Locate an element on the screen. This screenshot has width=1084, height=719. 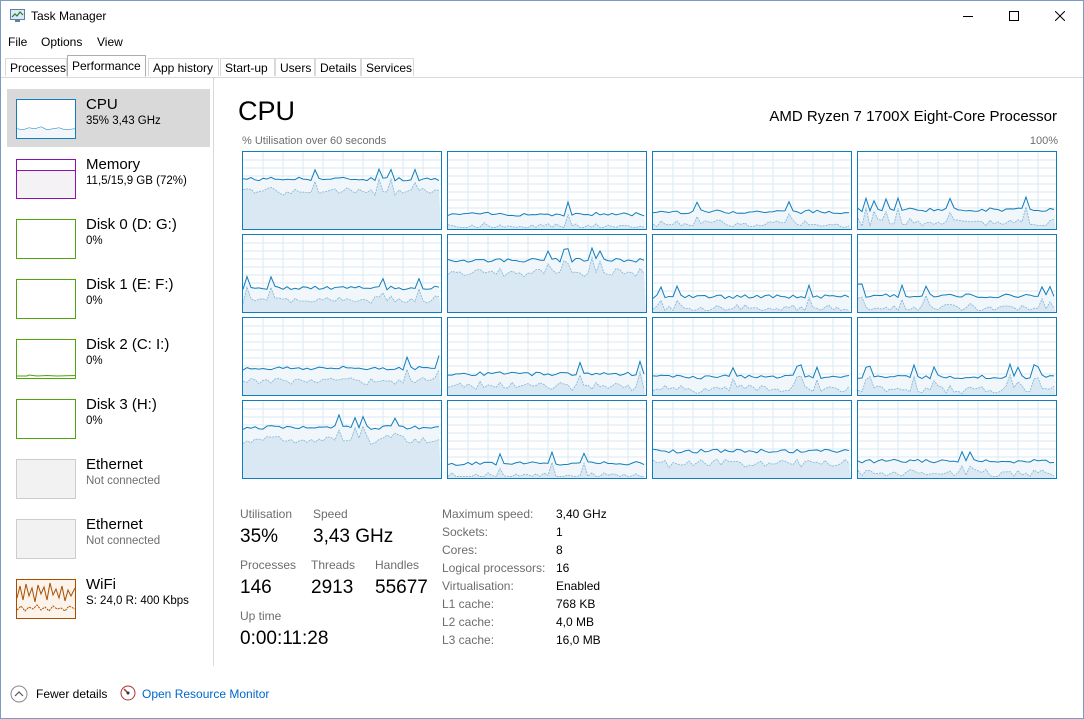
spec-label: Cores: is located at coordinates (460, 550).